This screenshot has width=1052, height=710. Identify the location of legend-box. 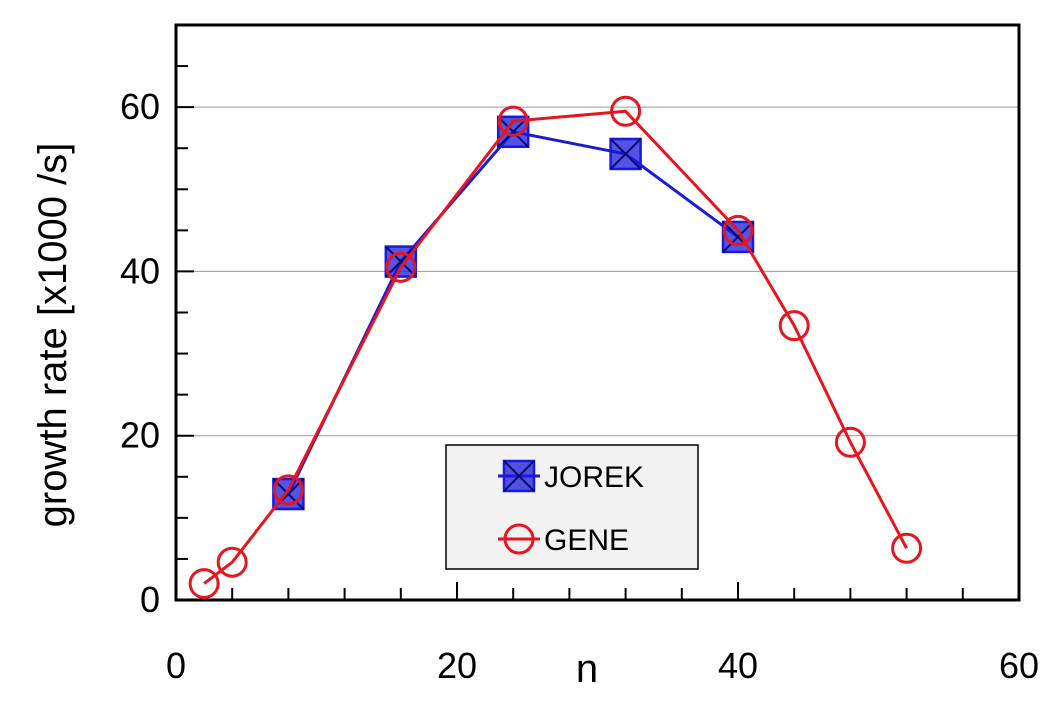
(572, 507).